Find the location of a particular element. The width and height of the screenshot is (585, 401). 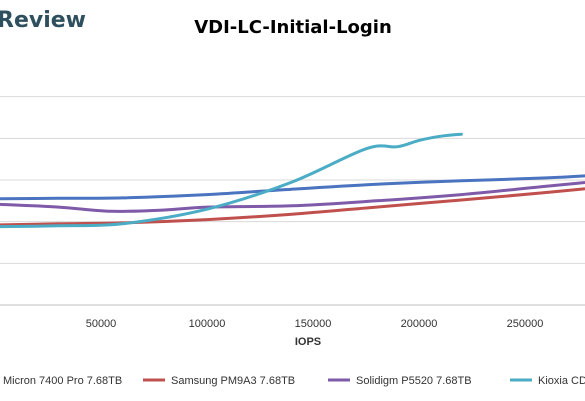

brand-logo-text: Review is located at coordinates (43, 20).